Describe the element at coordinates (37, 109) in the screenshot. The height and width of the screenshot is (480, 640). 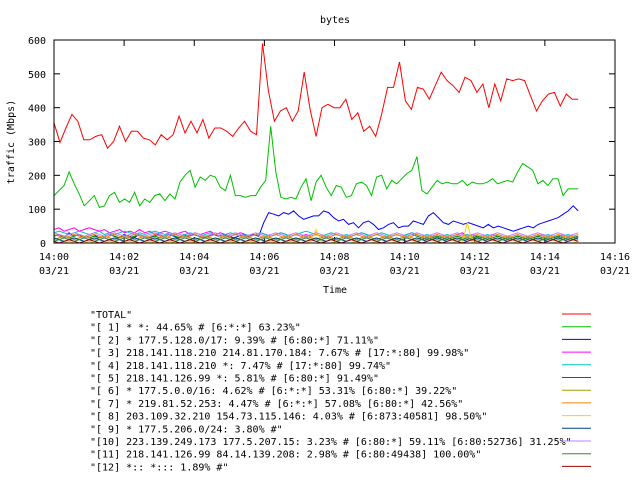
I see `y-tick-label: 400` at that location.